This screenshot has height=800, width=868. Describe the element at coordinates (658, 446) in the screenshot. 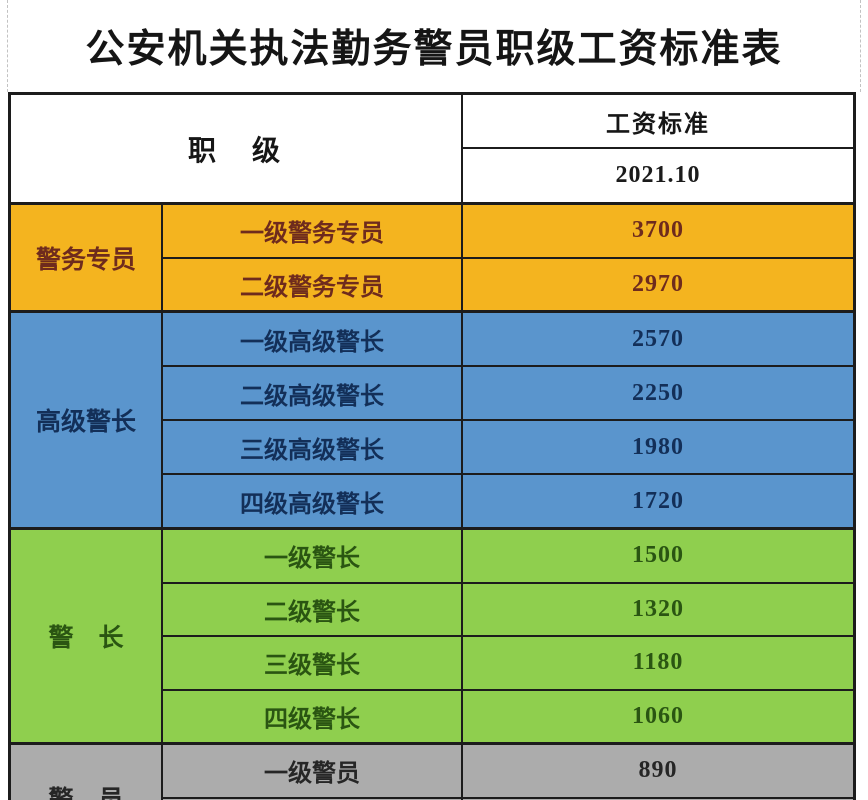

I see `salary-value-cell: 1980` at that location.